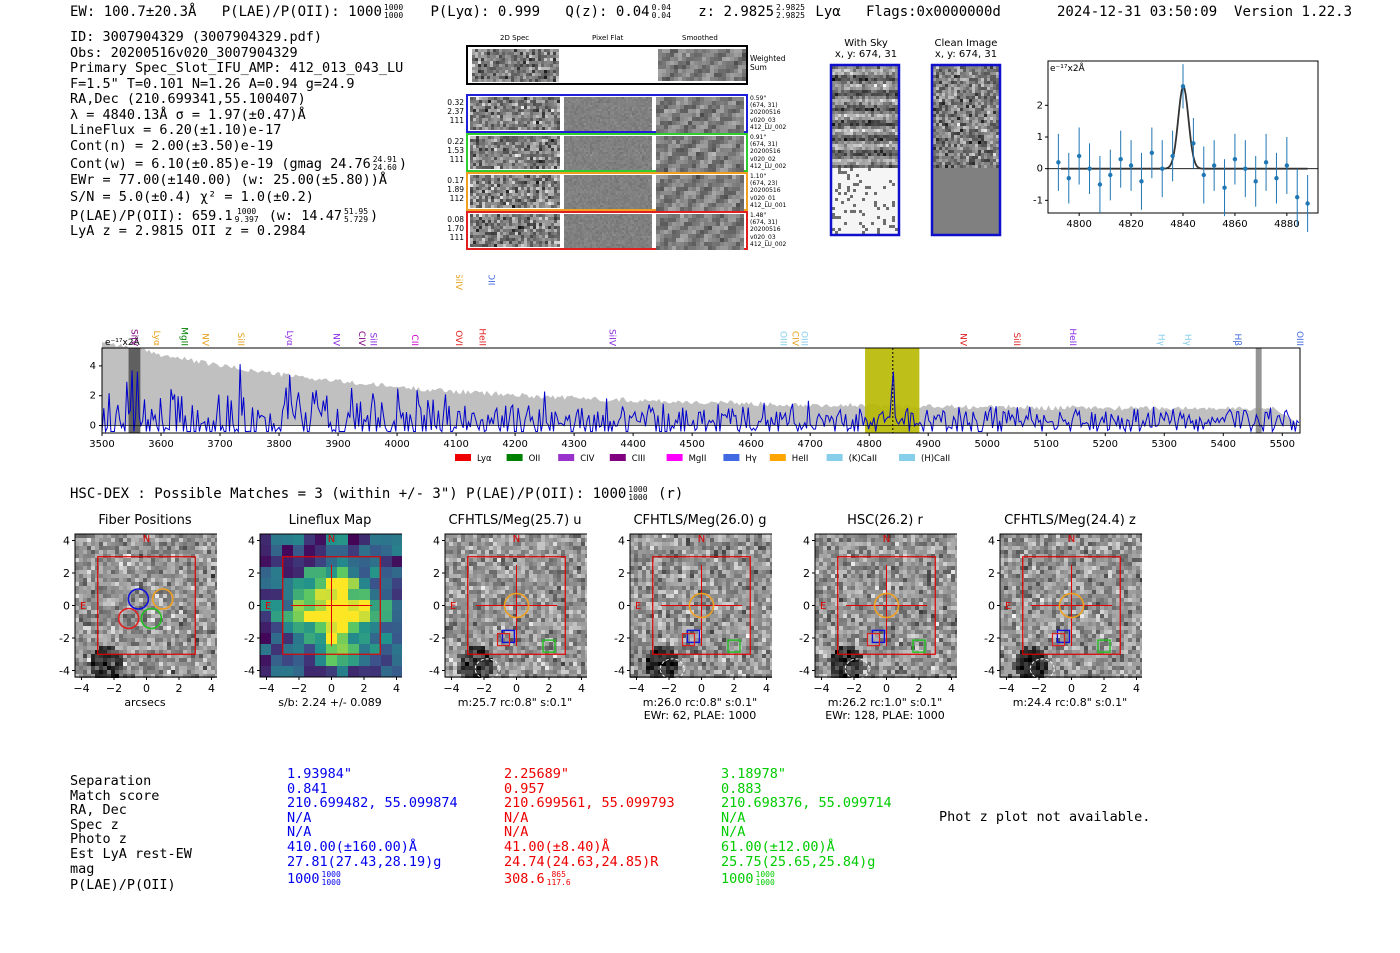 The height and width of the screenshot is (953, 1400). Describe the element at coordinates (337, 444) in the screenshot. I see `x-tick-label: 3900` at that location.